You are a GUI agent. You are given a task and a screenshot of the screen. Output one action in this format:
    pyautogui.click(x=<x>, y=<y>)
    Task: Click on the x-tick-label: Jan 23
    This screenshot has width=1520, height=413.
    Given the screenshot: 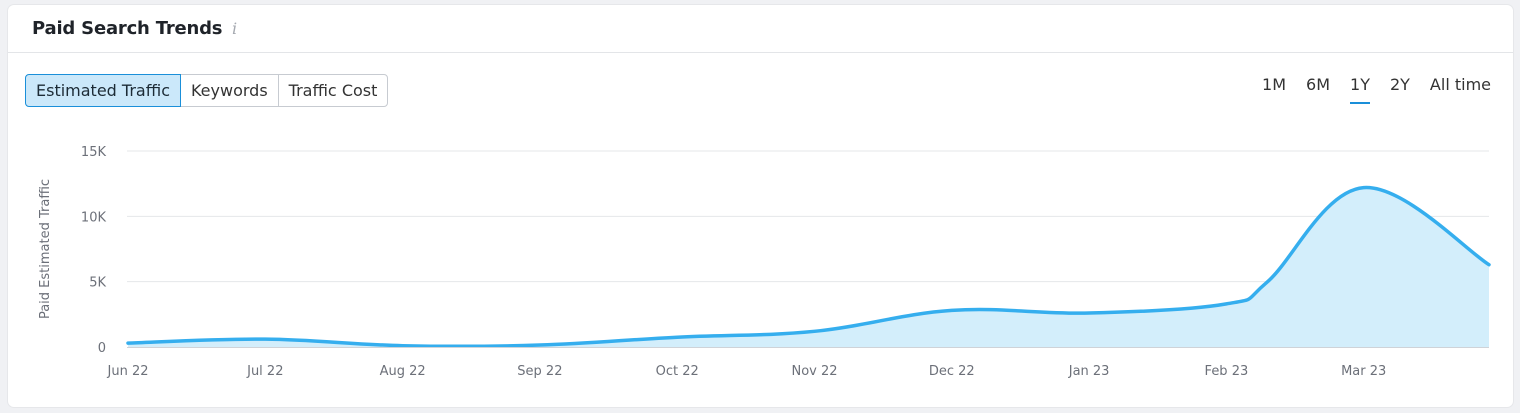 What is the action you would take?
    pyautogui.click(x=1089, y=371)
    